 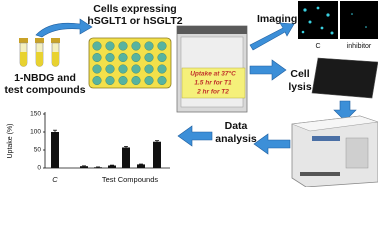 I want to click on step-data-analysis: Data, so click(x=236, y=126).